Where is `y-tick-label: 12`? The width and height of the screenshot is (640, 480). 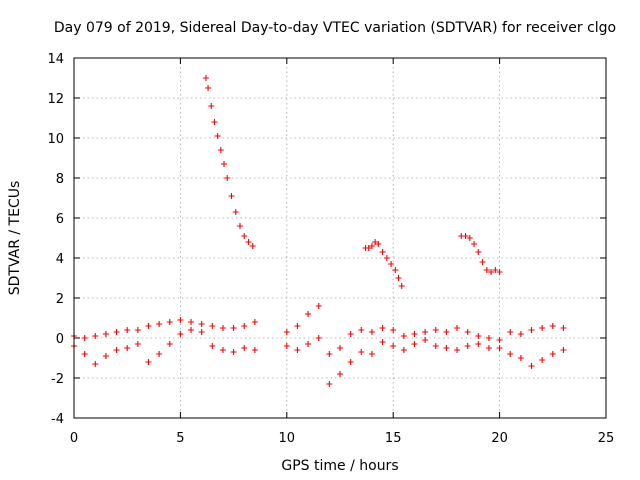
y-tick-label: 12 is located at coordinates (55, 99).